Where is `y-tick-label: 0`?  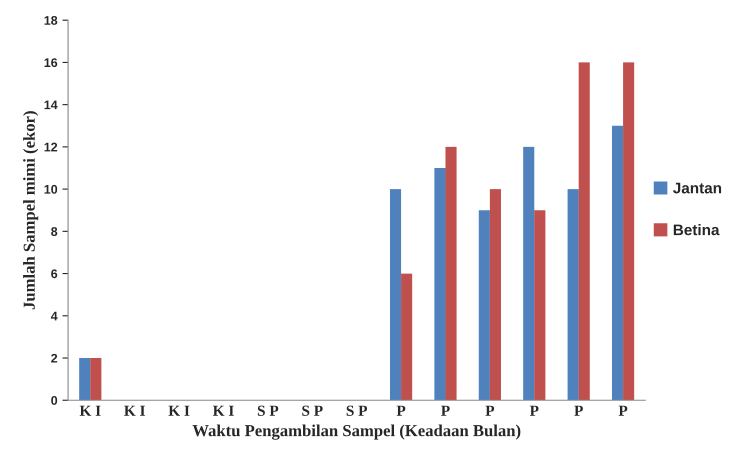
y-tick-label: 0 is located at coordinates (54, 400).